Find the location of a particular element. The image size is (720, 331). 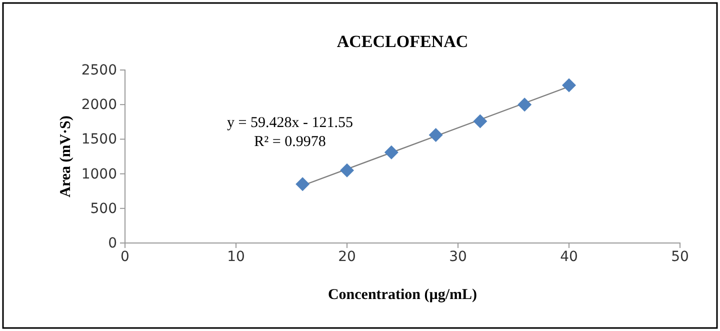

chart-title: ACECLOFENAC is located at coordinates (402, 41).